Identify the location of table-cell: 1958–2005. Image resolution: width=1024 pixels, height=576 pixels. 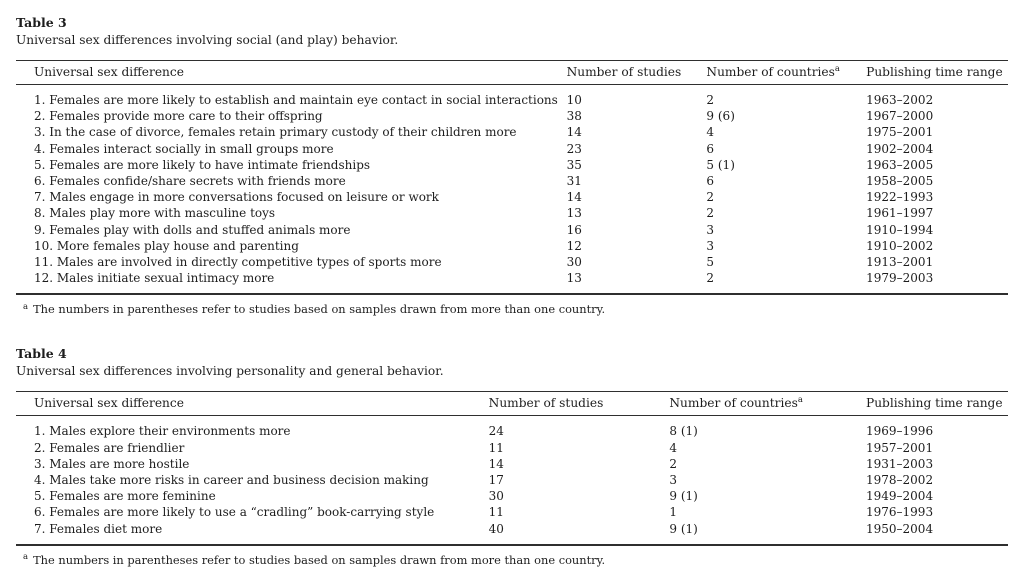
(900, 181).